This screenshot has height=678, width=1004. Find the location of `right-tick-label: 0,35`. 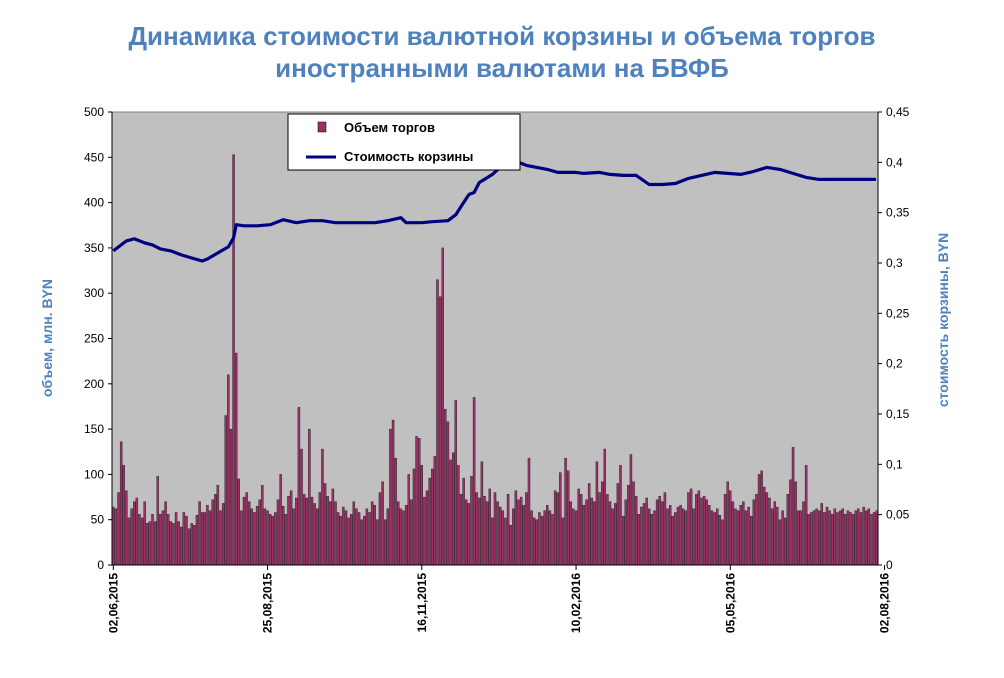

right-tick-label: 0,35 is located at coordinates (898, 213).